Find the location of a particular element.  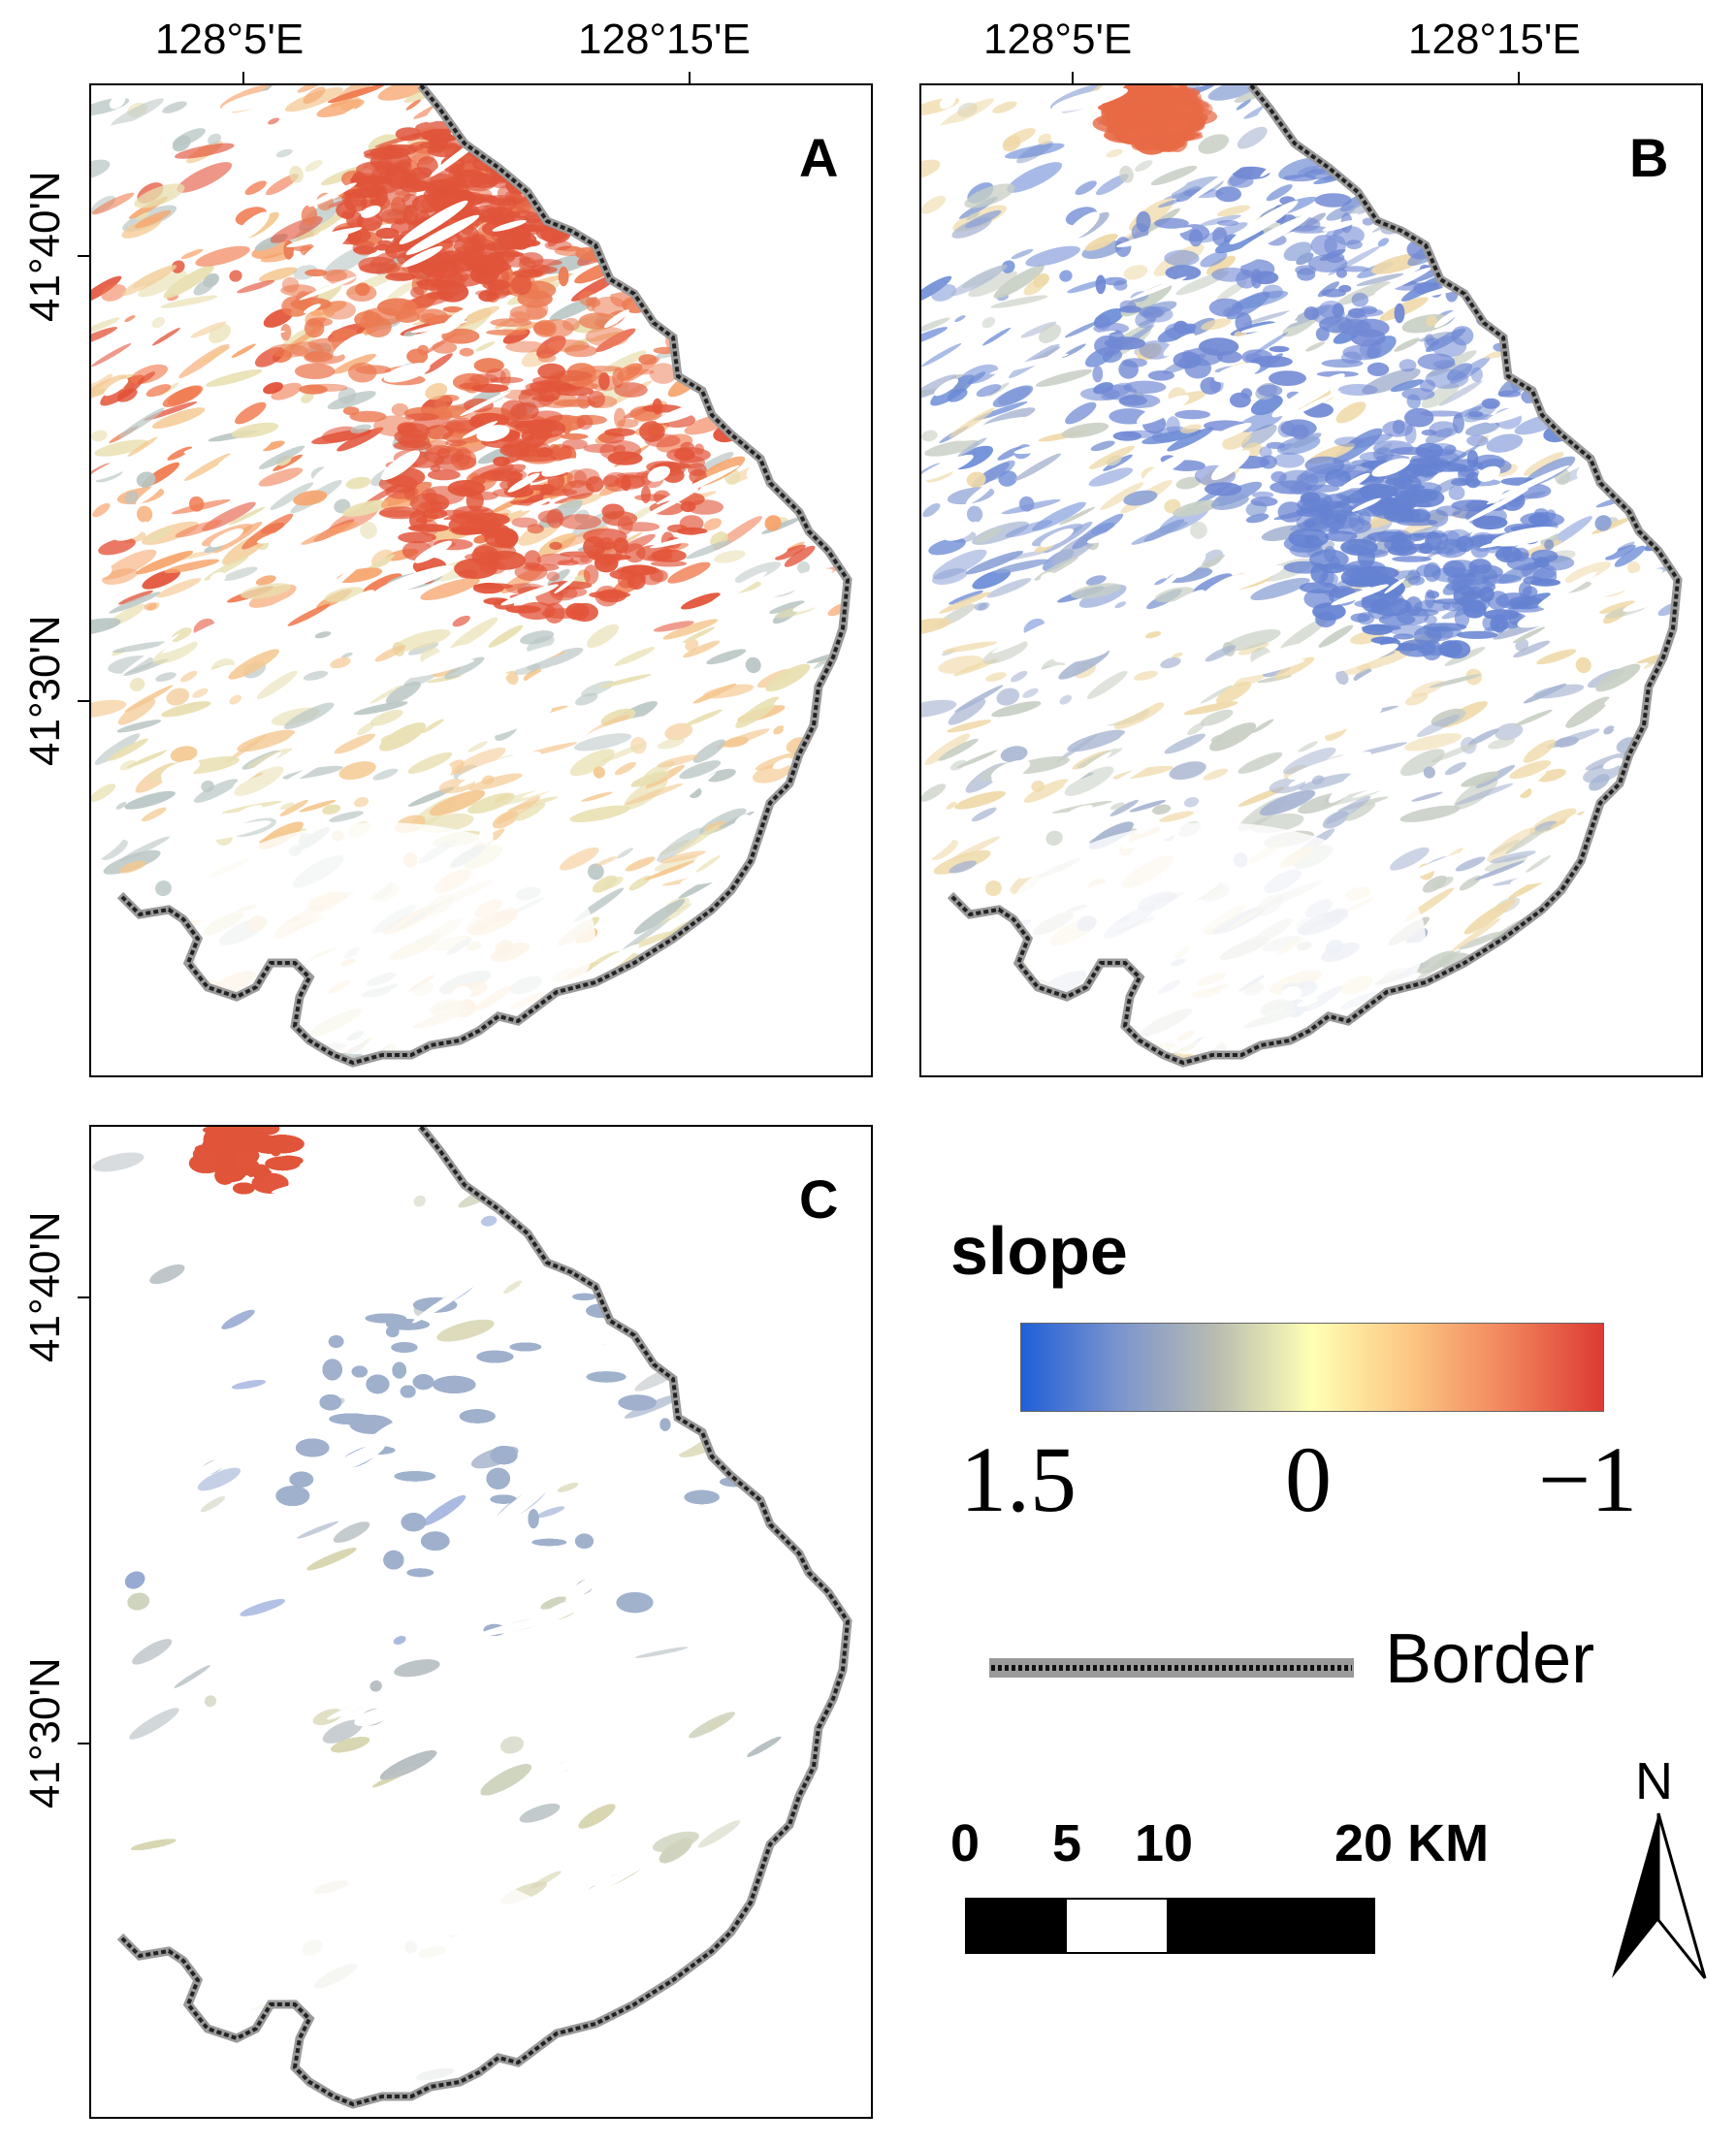

north-arrow-icon is located at coordinates (1659, 1895).